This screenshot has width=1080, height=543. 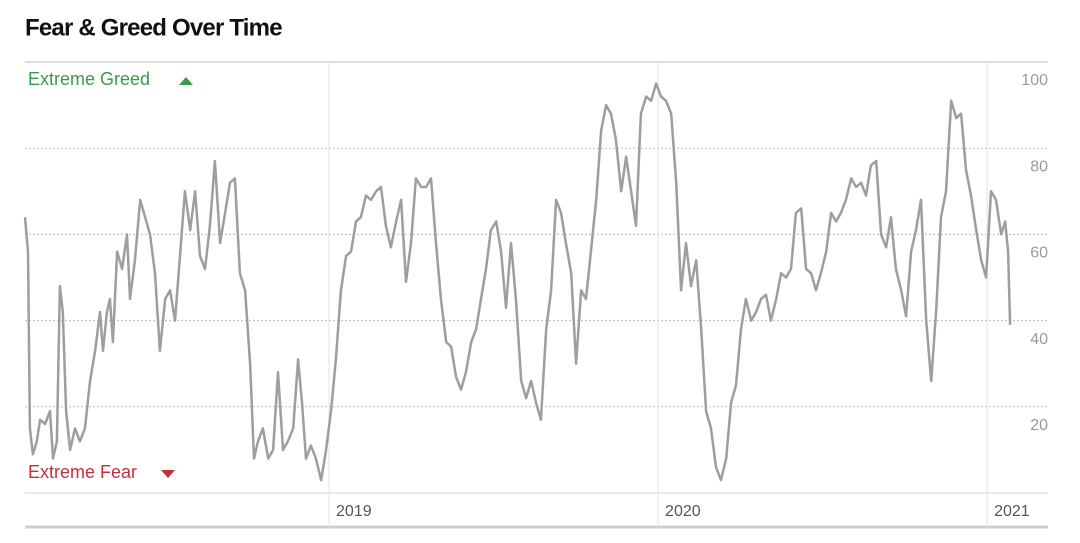 I want to click on y-tick-label: 80, so click(x=1039, y=166).